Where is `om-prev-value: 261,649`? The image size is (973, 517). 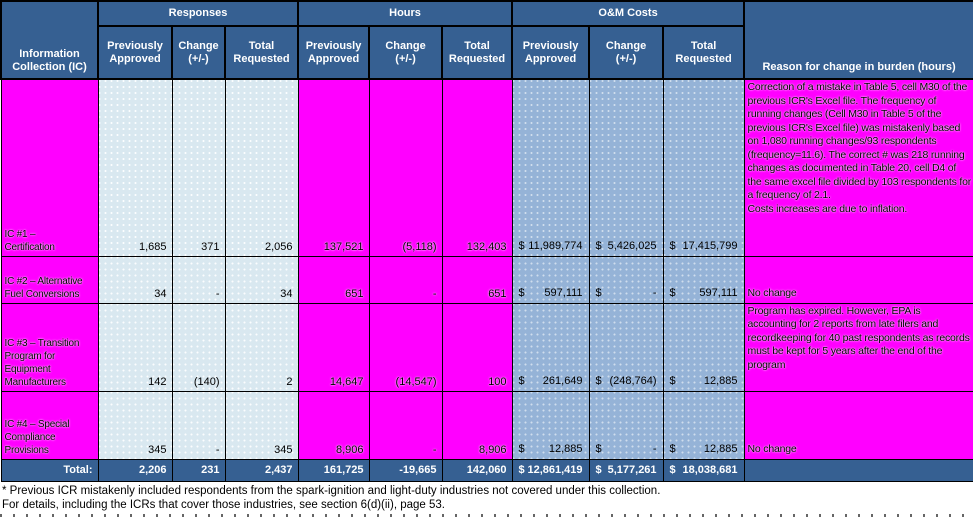 om-prev-value: 261,649 is located at coordinates (562, 380).